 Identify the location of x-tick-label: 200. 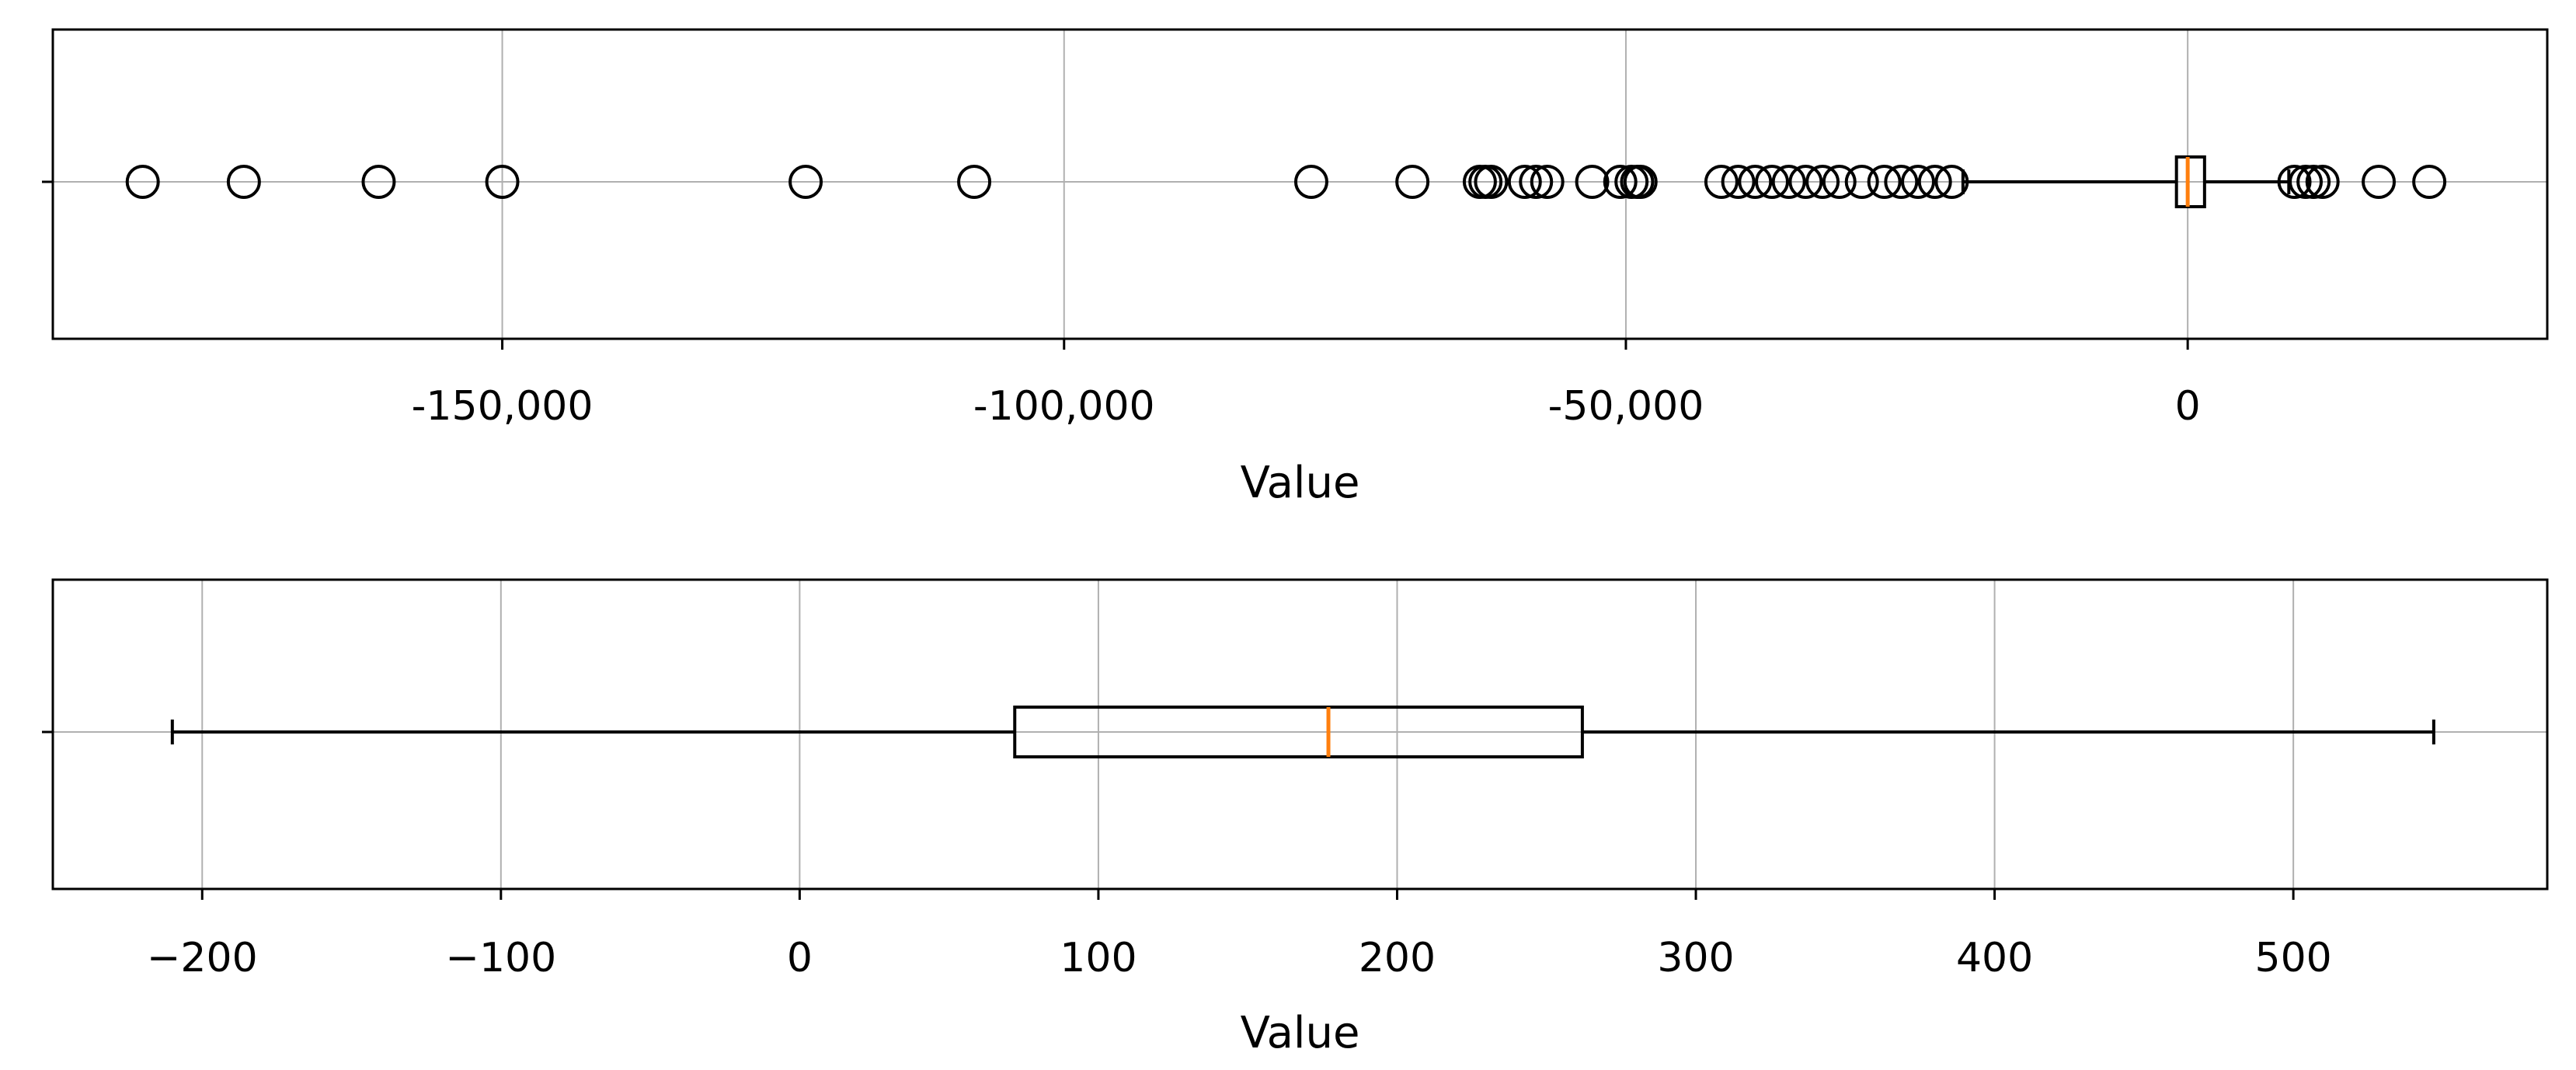
(1397, 958).